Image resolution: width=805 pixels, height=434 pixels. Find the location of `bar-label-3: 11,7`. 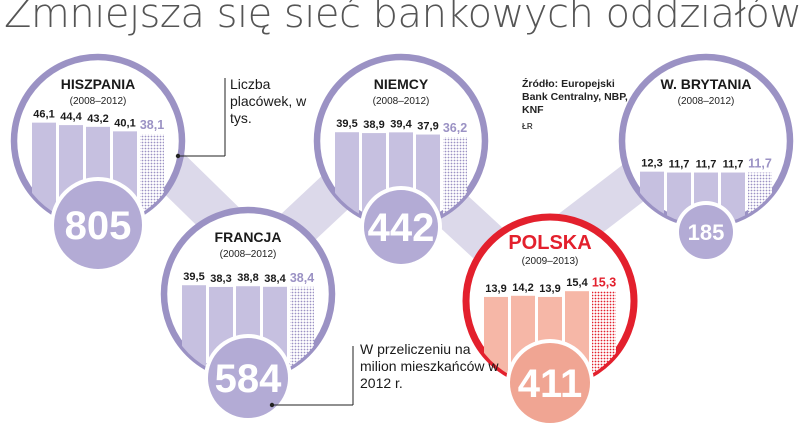

bar-label-3: 11,7 is located at coordinates (733, 165).